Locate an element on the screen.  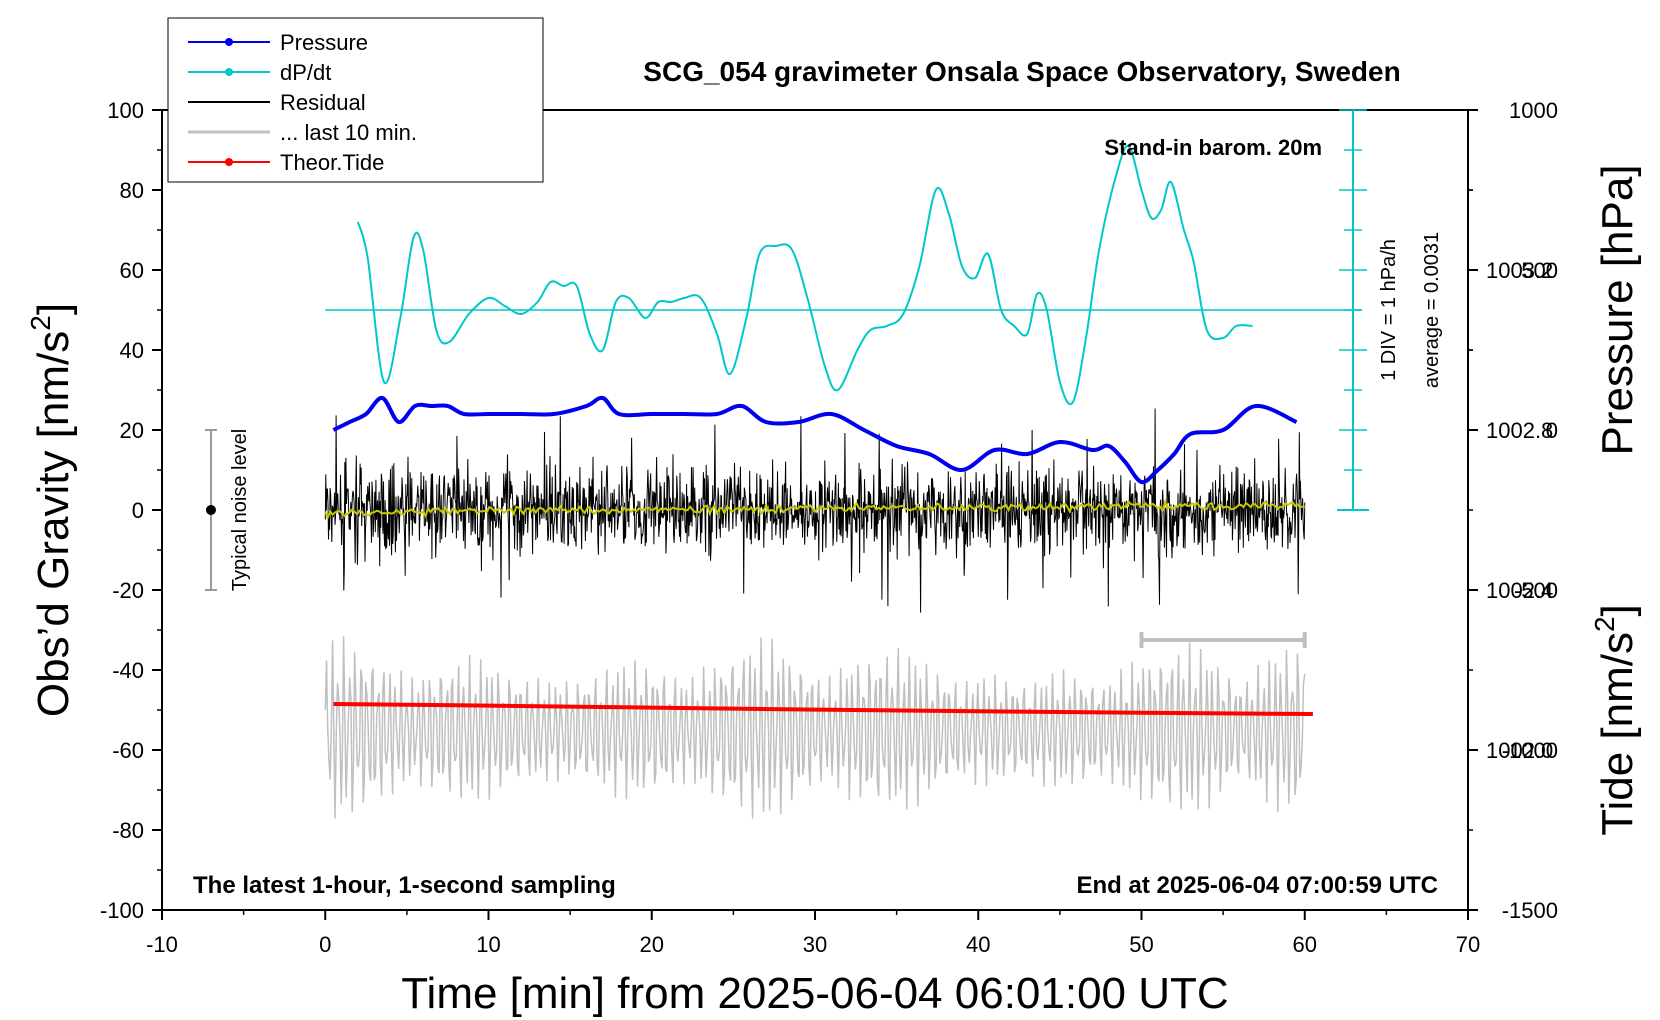
pressure-tick-label: 1002.0 is located at coordinates (1519, 750).